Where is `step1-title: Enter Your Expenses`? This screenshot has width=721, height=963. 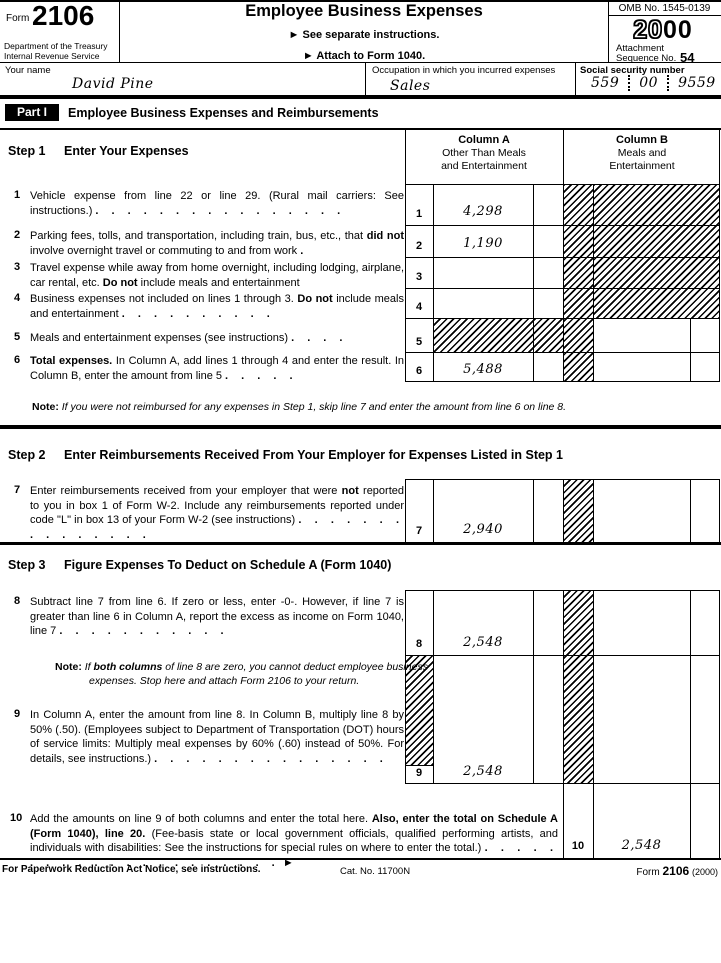 step1-title: Enter Your Expenses is located at coordinates (126, 151).